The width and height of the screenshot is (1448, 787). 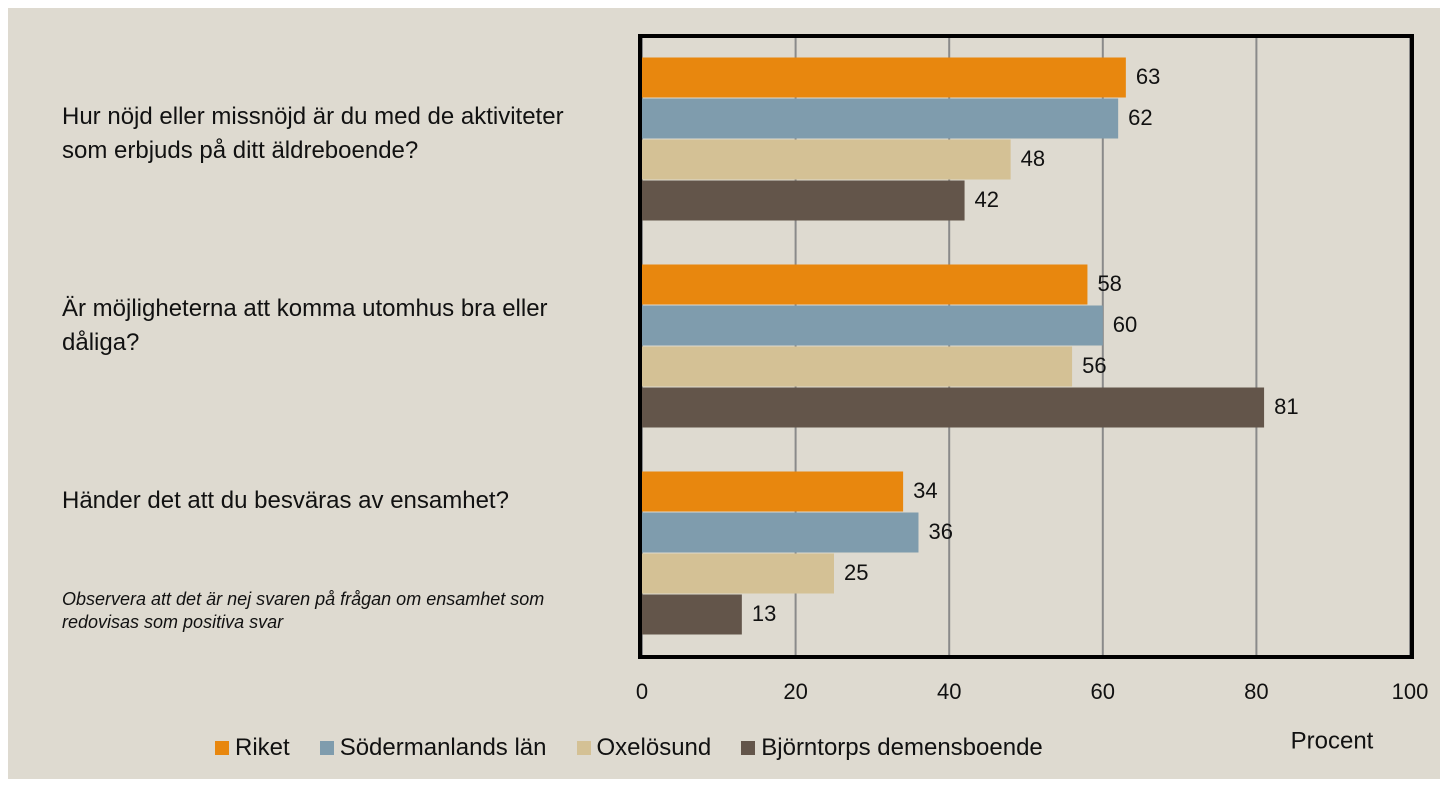 I want to click on value-label: 62, so click(x=1140, y=117).